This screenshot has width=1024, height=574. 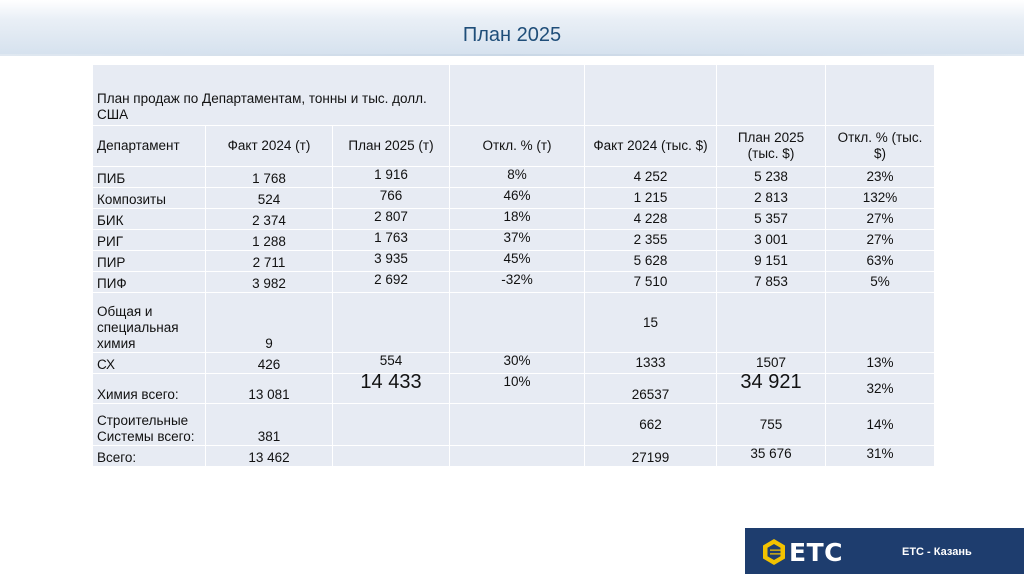 I want to click on cell-value: 14%, so click(x=880, y=424).